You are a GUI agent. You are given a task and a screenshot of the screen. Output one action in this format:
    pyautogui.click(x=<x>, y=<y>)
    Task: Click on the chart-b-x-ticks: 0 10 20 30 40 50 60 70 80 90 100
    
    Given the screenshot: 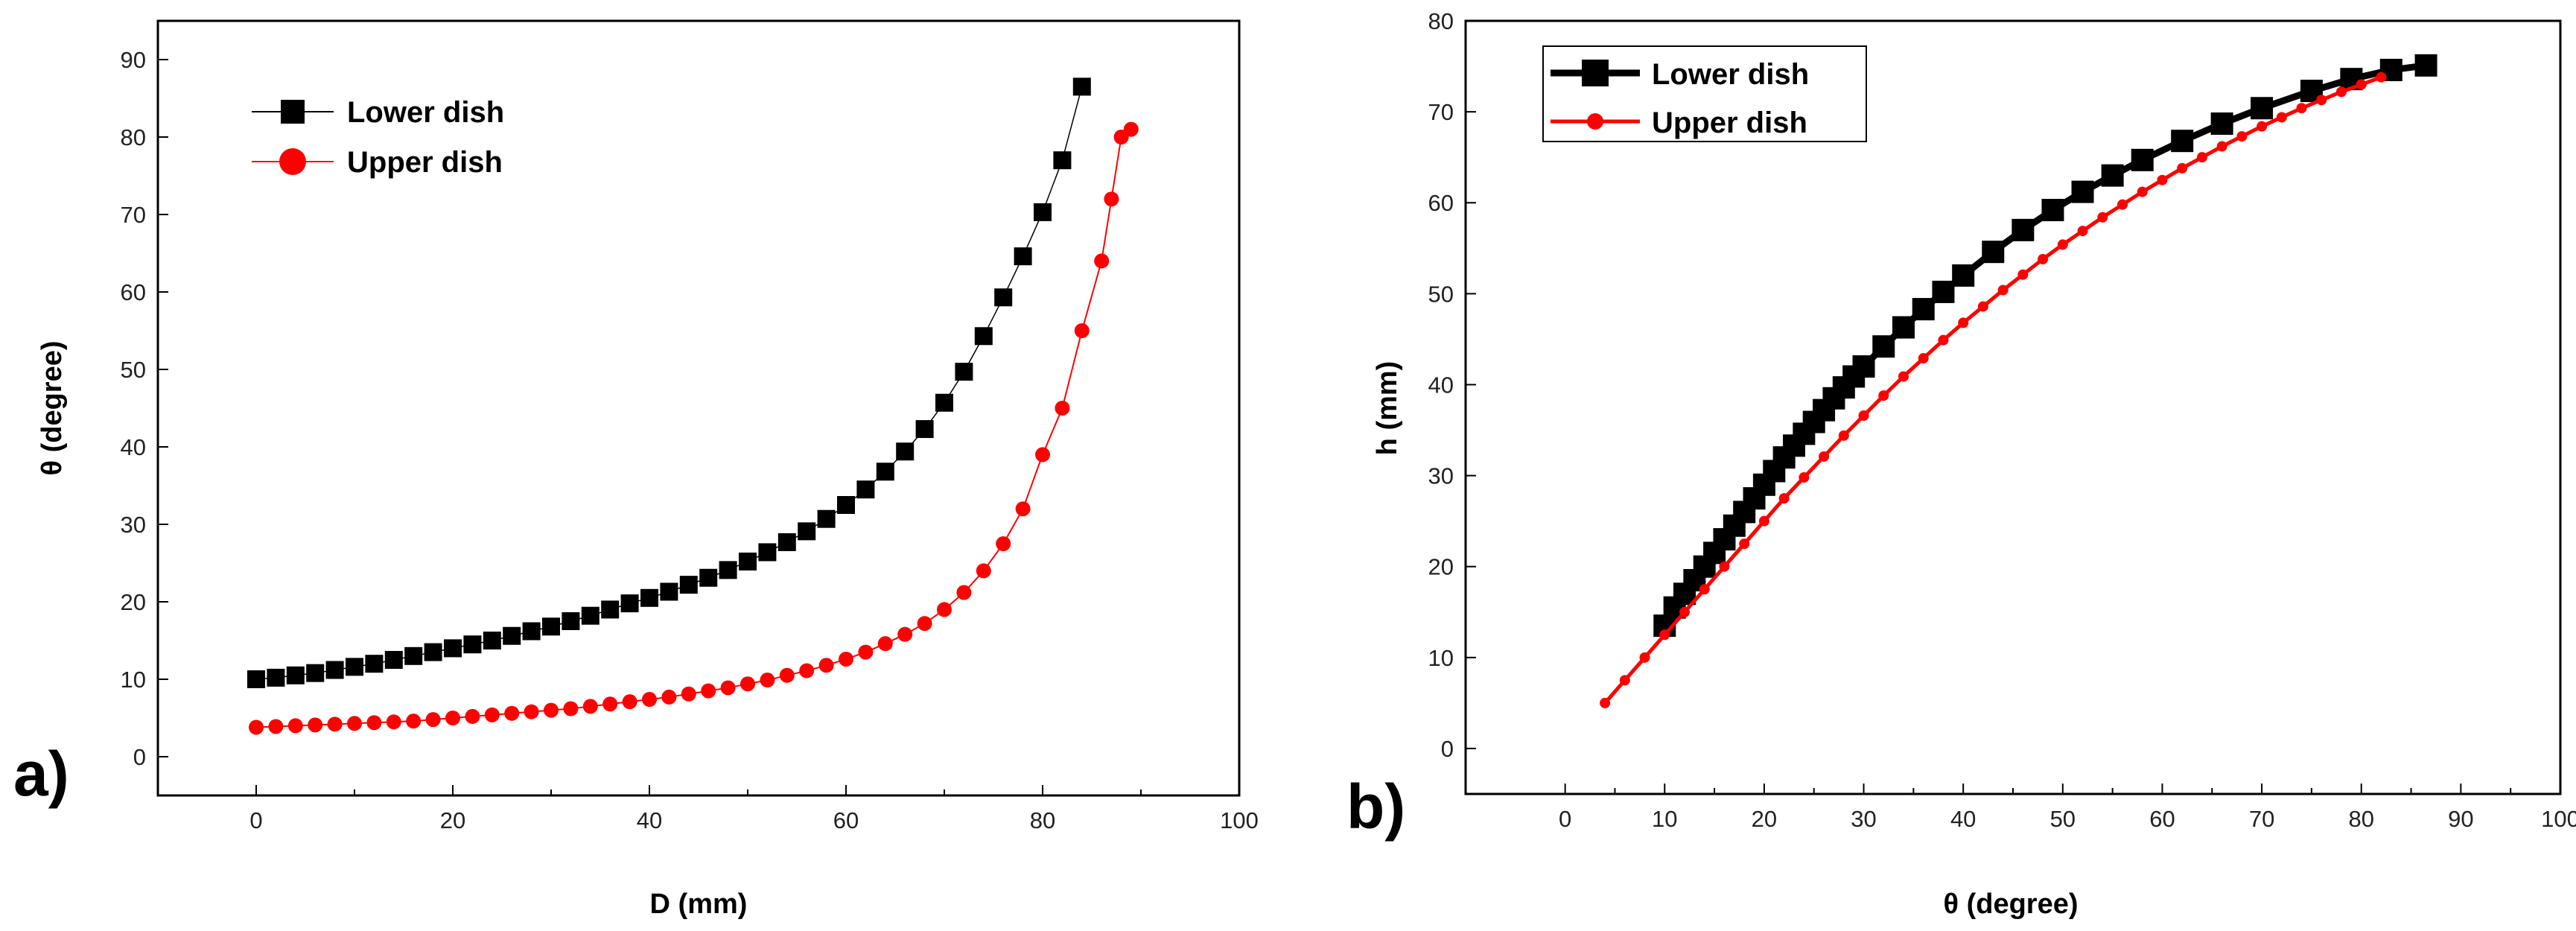 What is the action you would take?
    pyautogui.click(x=2067, y=808)
    